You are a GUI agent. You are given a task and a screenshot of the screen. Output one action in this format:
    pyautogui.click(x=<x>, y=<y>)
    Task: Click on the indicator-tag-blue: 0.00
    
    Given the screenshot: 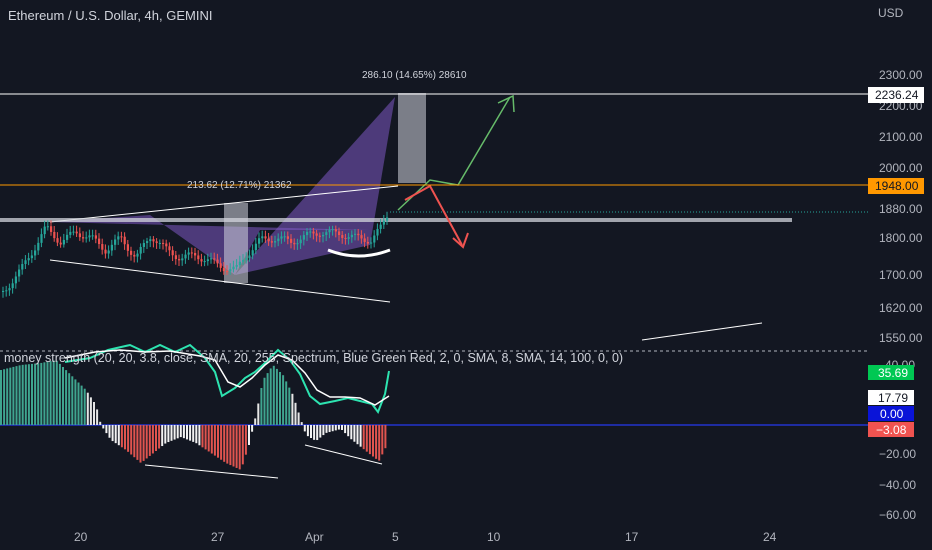 What is the action you would take?
    pyautogui.click(x=891, y=413)
    